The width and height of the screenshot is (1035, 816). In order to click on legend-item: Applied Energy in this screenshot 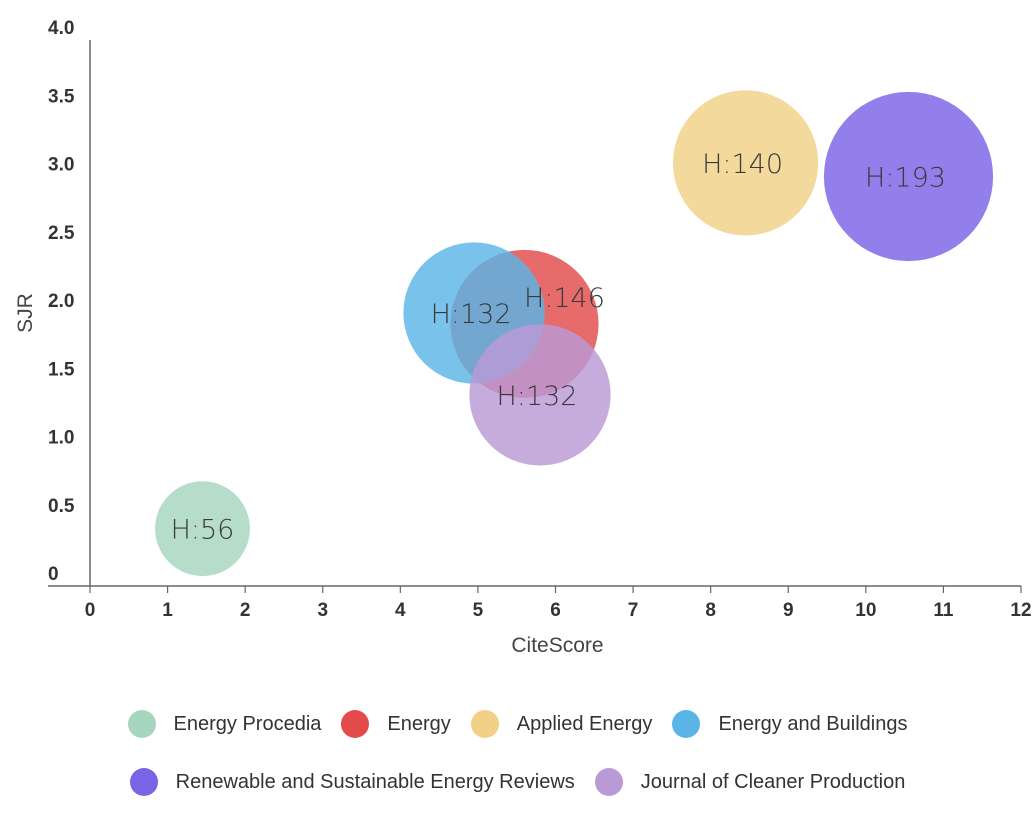, I will do `click(561, 724)`.